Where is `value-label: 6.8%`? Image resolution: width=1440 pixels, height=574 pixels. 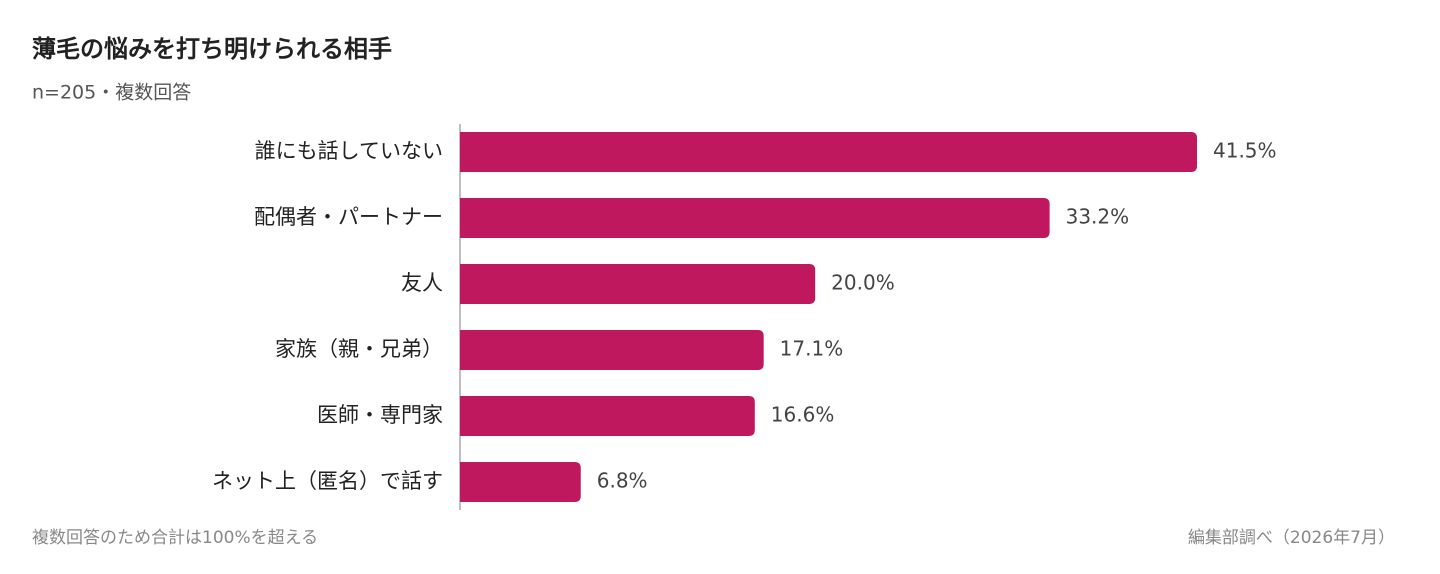
value-label: 6.8% is located at coordinates (622, 481).